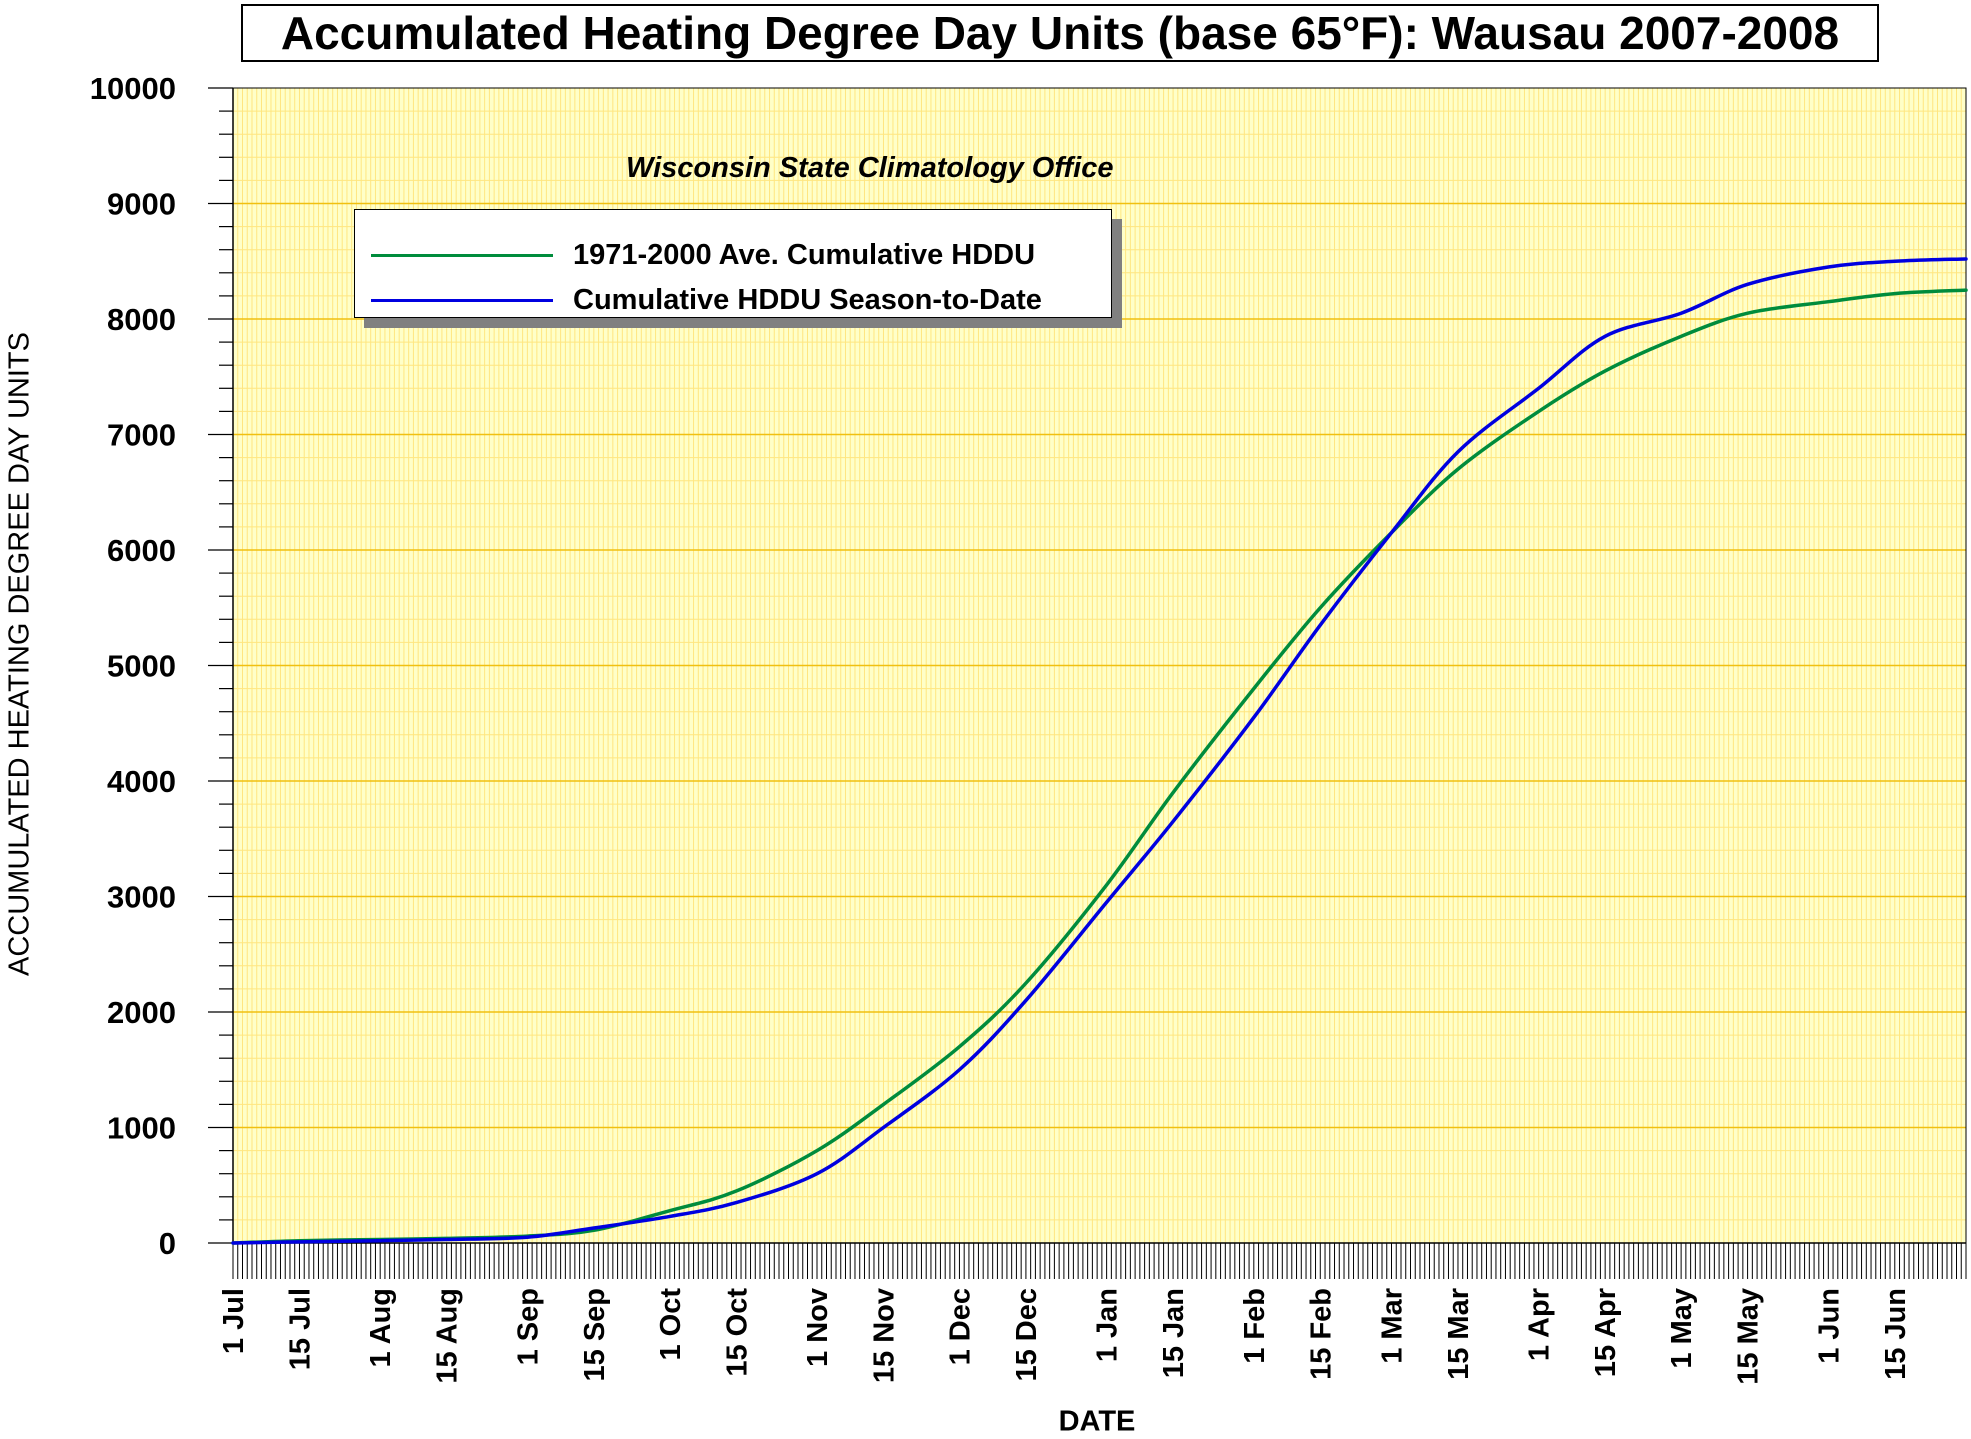 This screenshot has height=1439, width=1971. Describe the element at coordinates (141, 1128) in the screenshot. I see `y-tick-label: 1000` at that location.